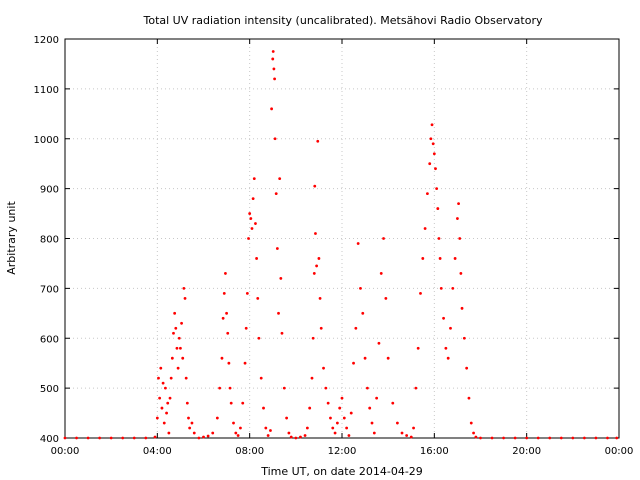  I want to click on y-axis-label: Arbitrary unit, so click(11, 238).